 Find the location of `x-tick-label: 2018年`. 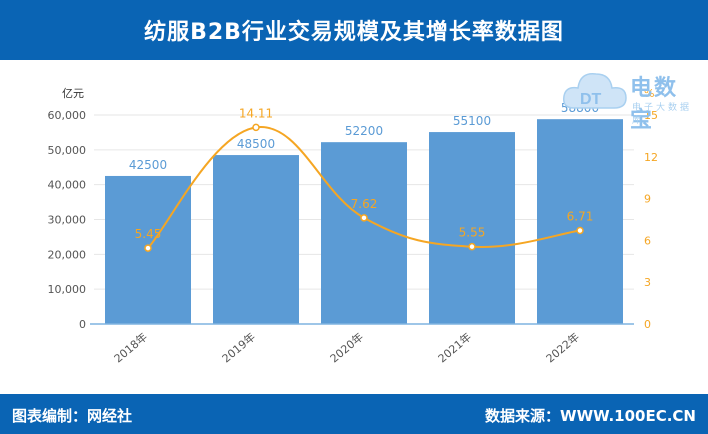

x-tick-label: 2018年 is located at coordinates (130, 348).